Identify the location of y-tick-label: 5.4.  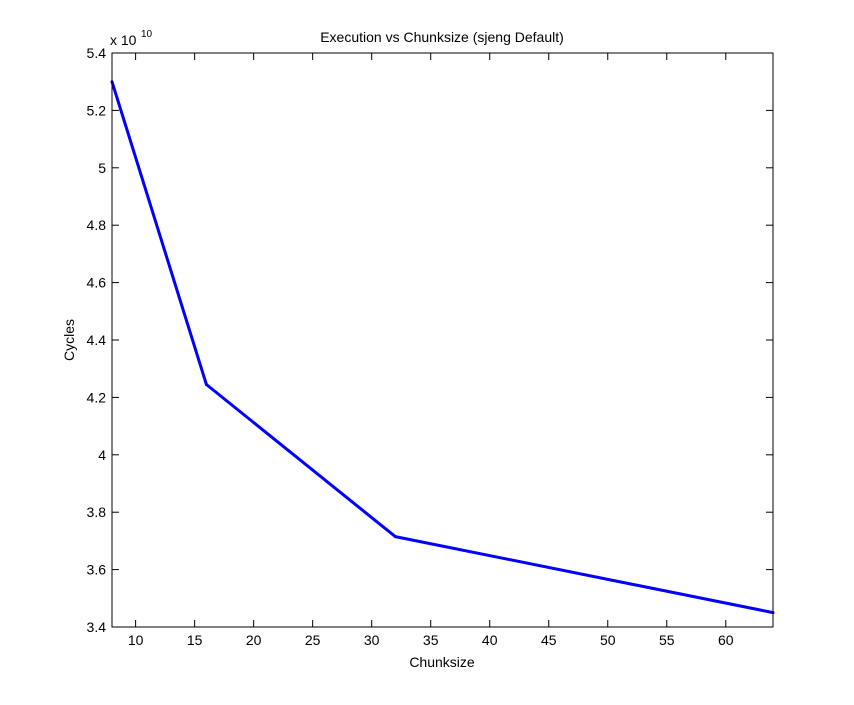
(97, 53).